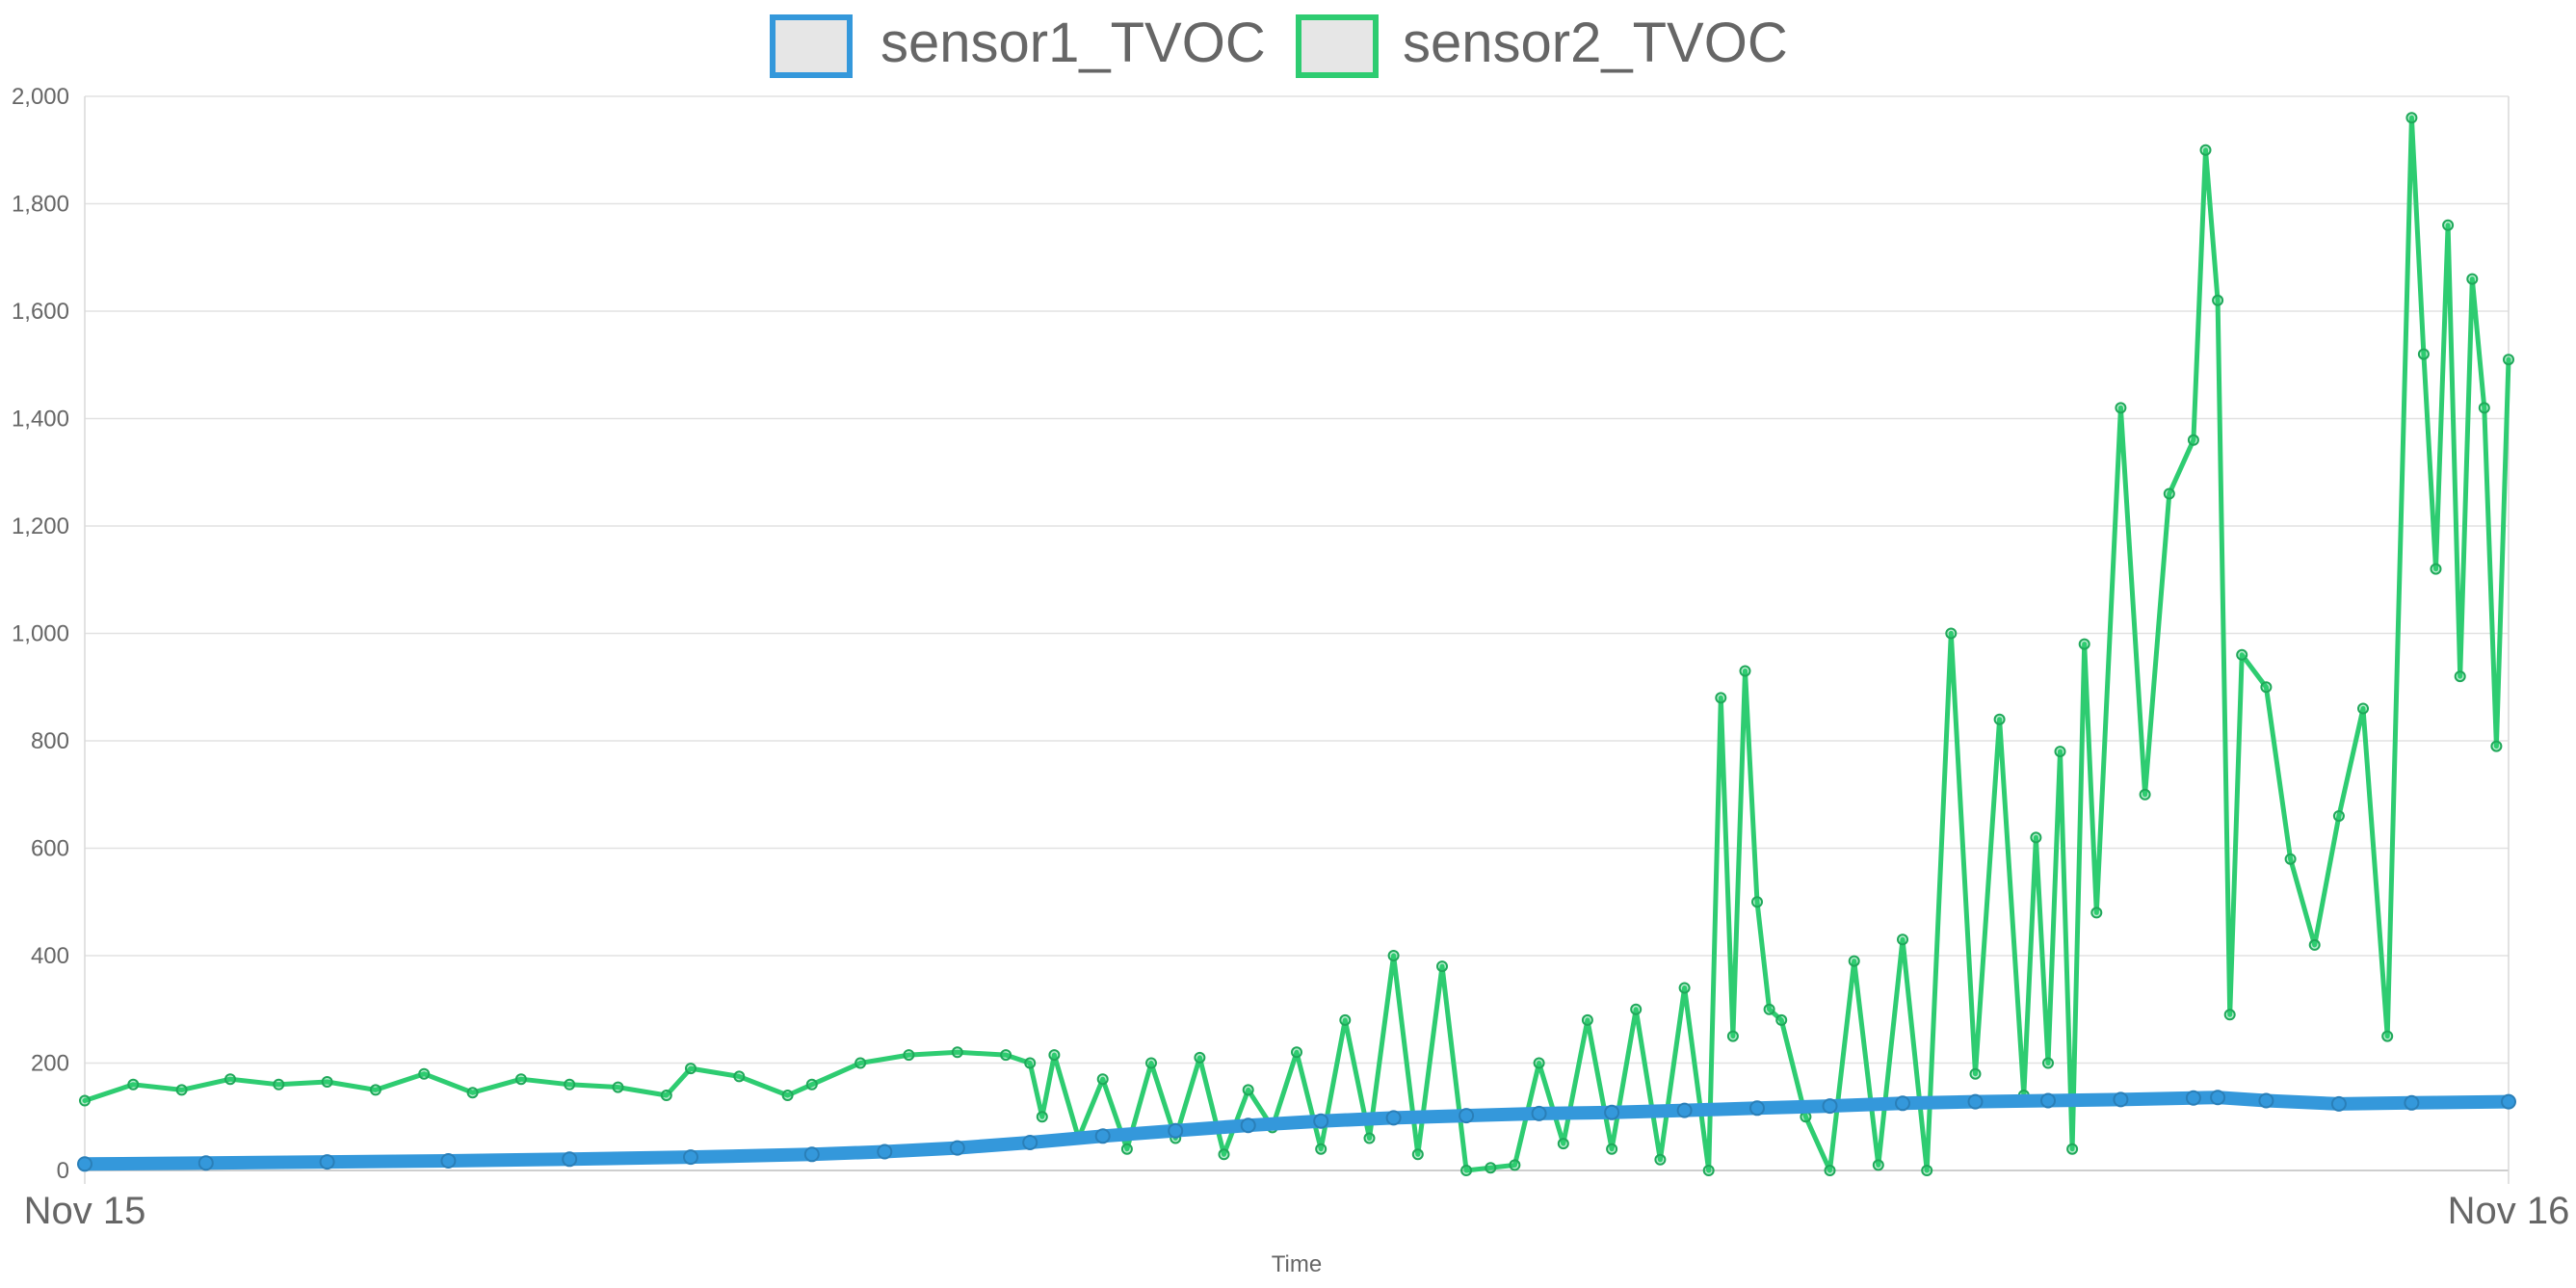  What do you see at coordinates (1279, 45) in the screenshot?
I see `legend: sensor1_TVOC sensor2_TVOC` at bounding box center [1279, 45].